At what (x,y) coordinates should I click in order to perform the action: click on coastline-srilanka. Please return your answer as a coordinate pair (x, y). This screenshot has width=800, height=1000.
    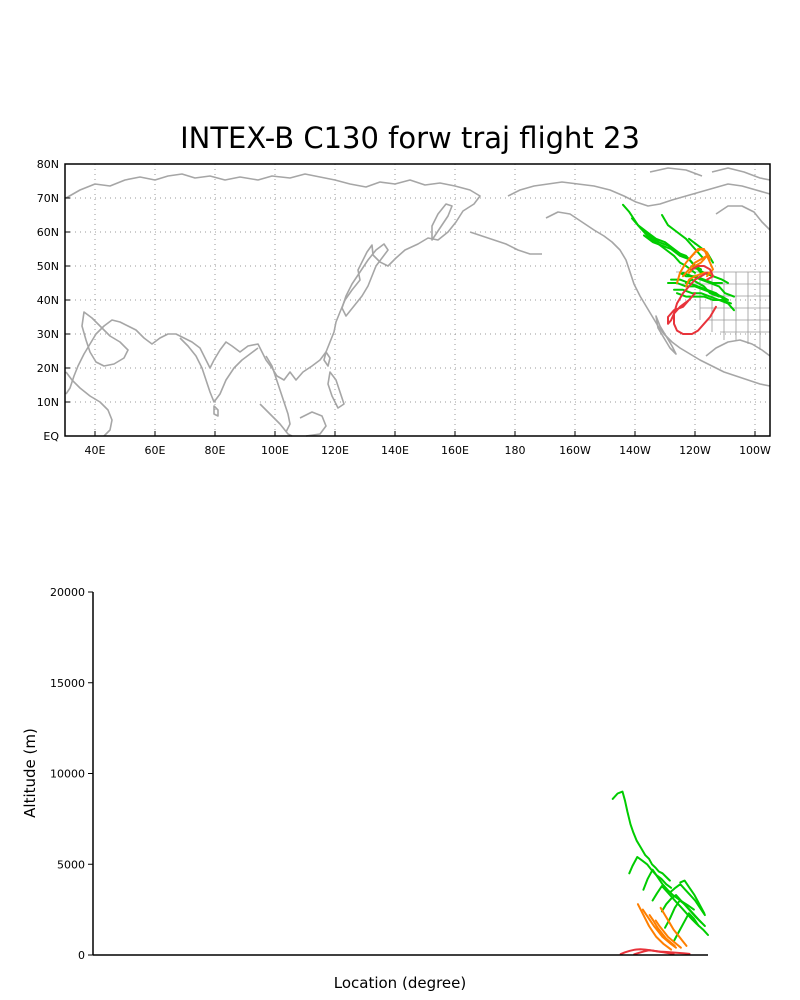
    Looking at the image, I should click on (216, 411).